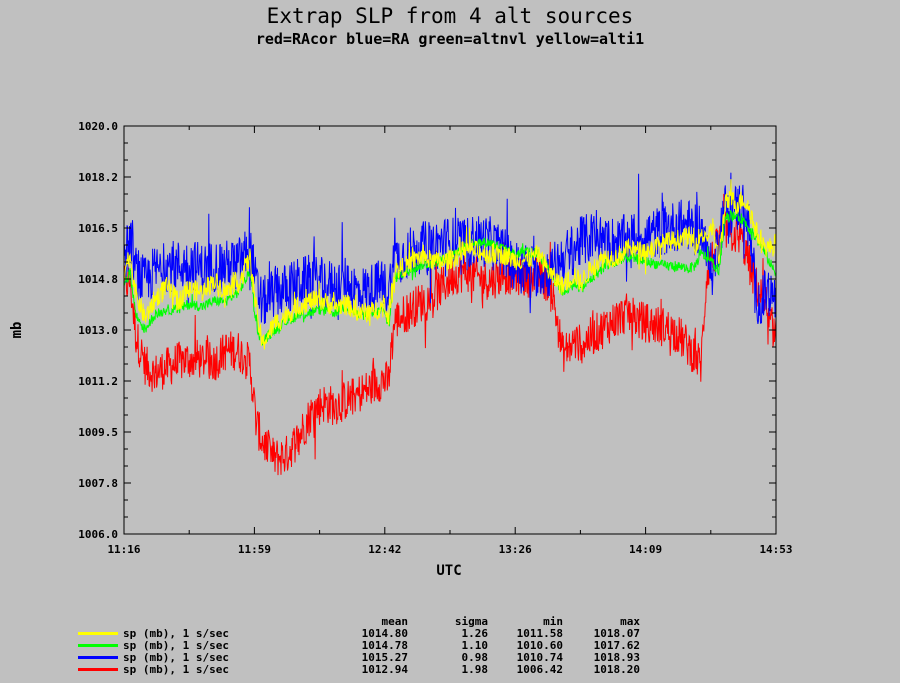 This screenshot has width=900, height=683. I want to click on y-tick-label: 1009.5, so click(98, 432).